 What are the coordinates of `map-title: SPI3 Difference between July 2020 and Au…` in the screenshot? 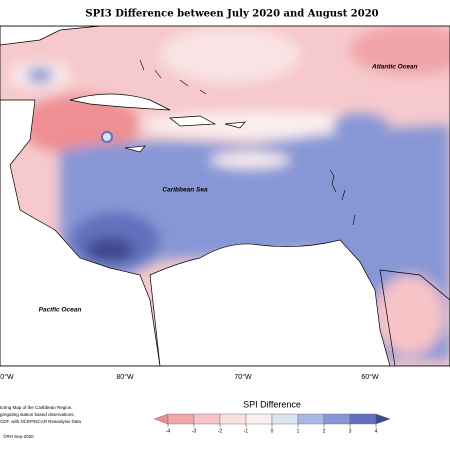 It's located at (231, 14).